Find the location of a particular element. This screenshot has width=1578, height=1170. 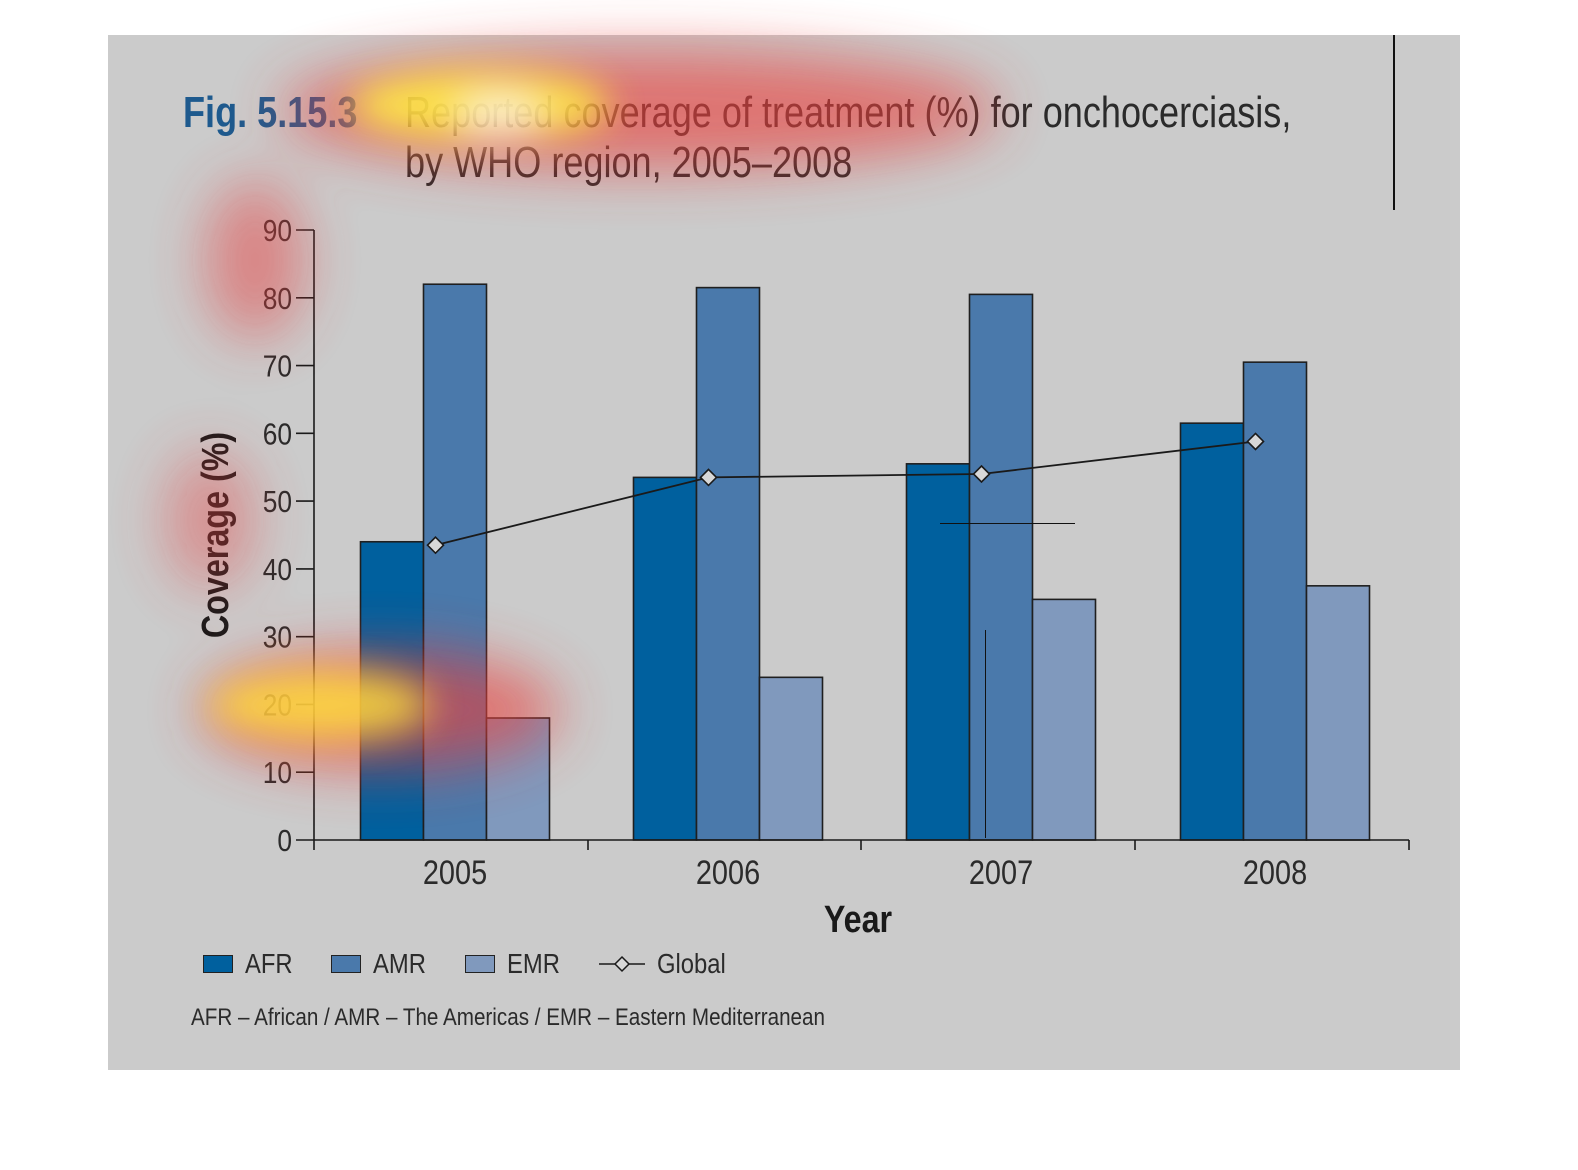

bar-amr-2008 is located at coordinates (1275, 601).